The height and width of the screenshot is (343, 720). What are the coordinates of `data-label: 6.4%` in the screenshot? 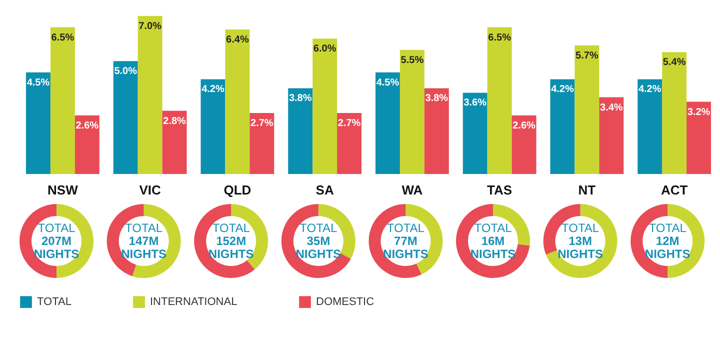 It's located at (237, 40).